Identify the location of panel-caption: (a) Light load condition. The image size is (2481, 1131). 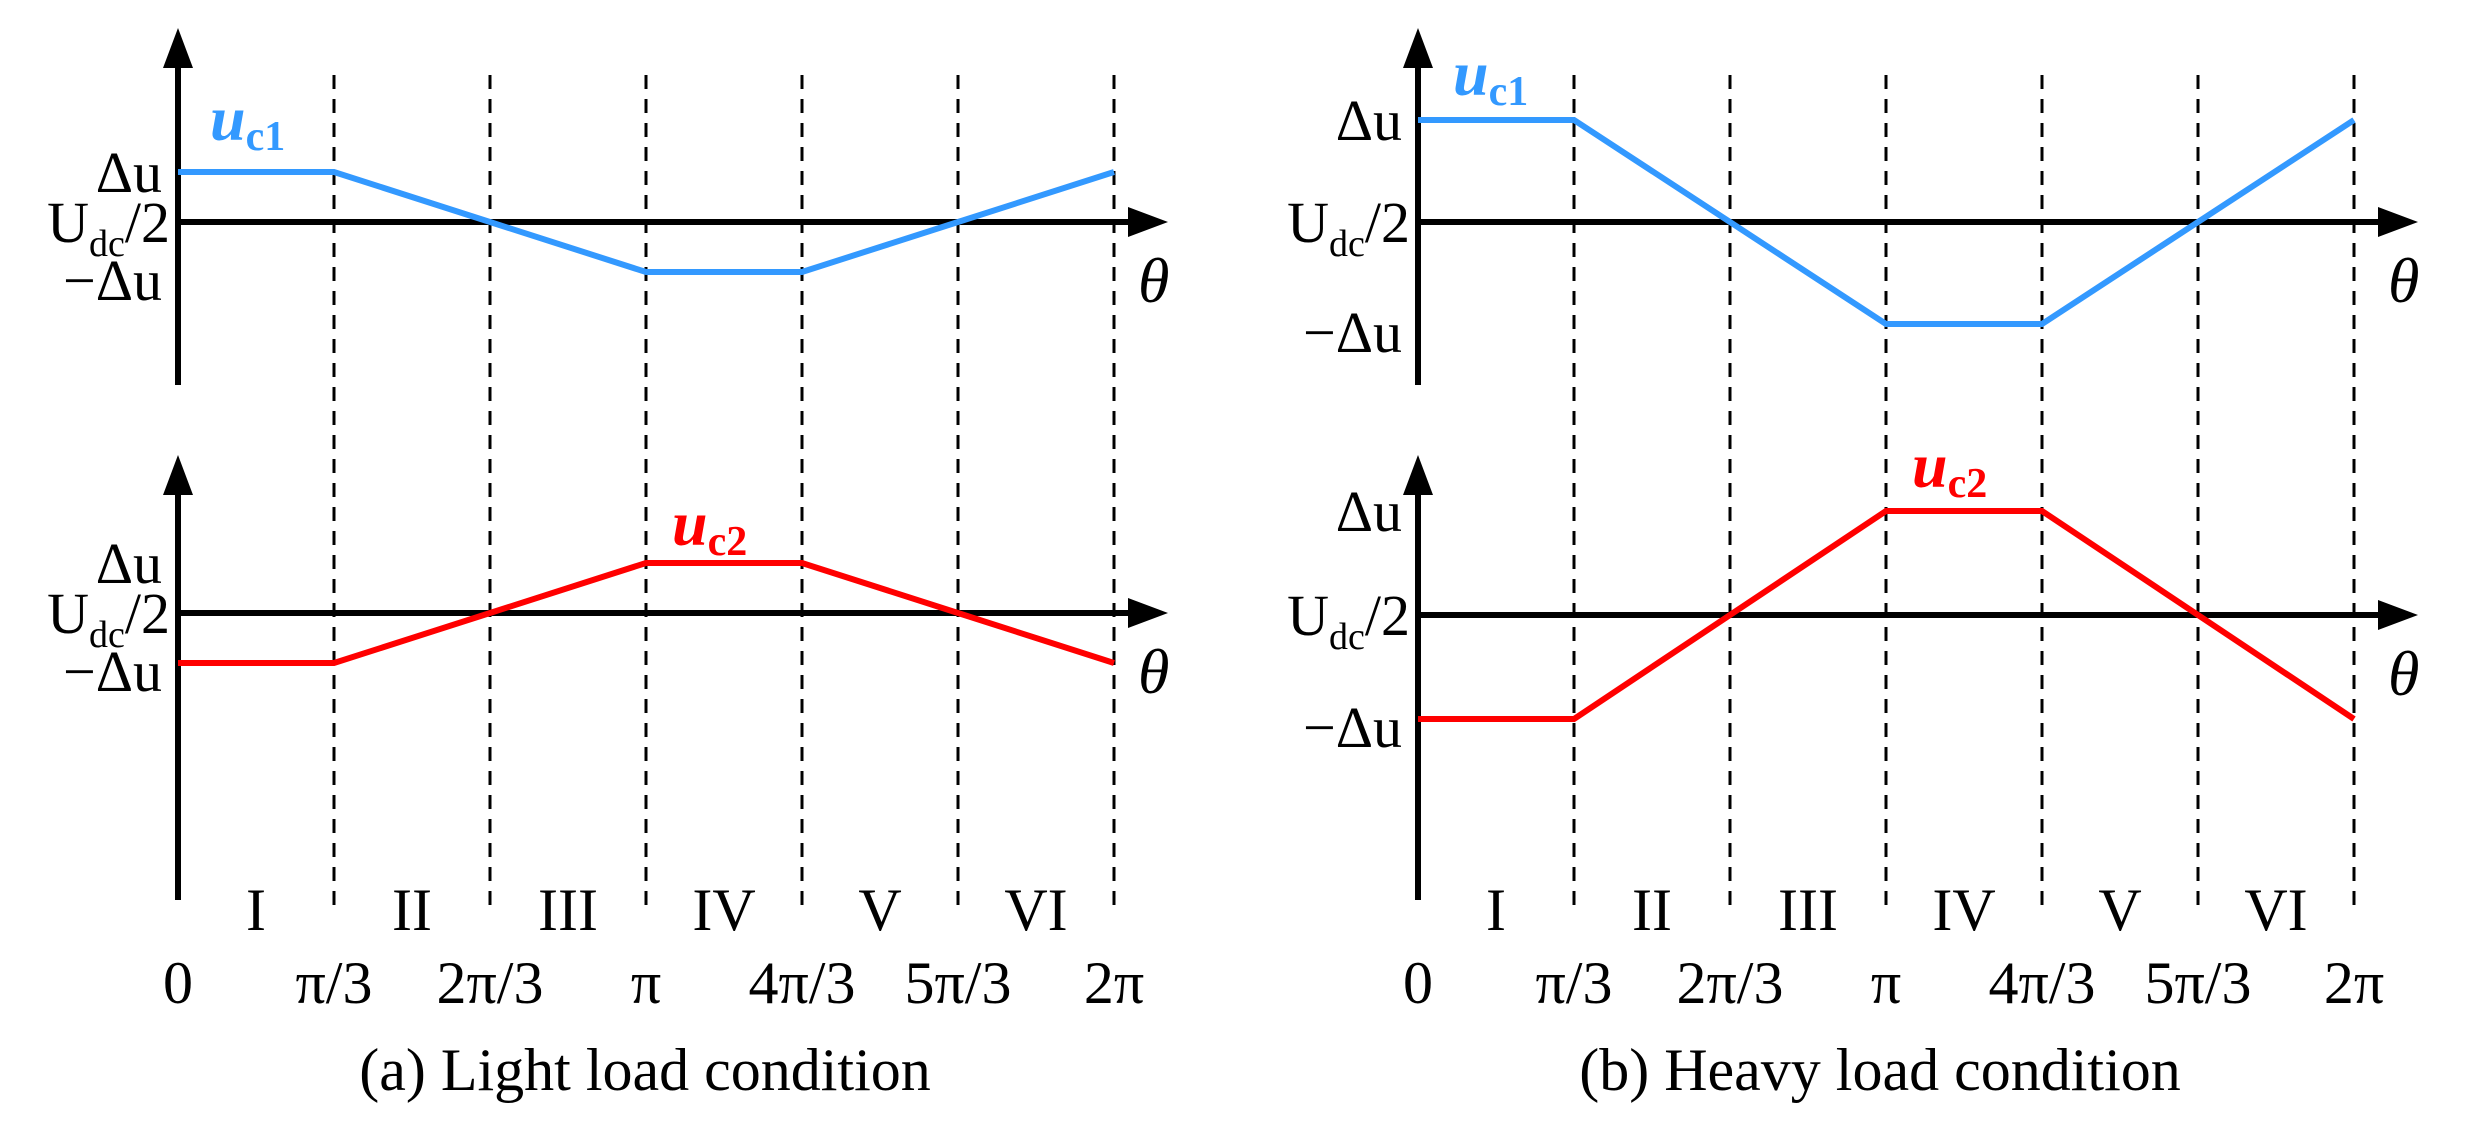
(645, 1070).